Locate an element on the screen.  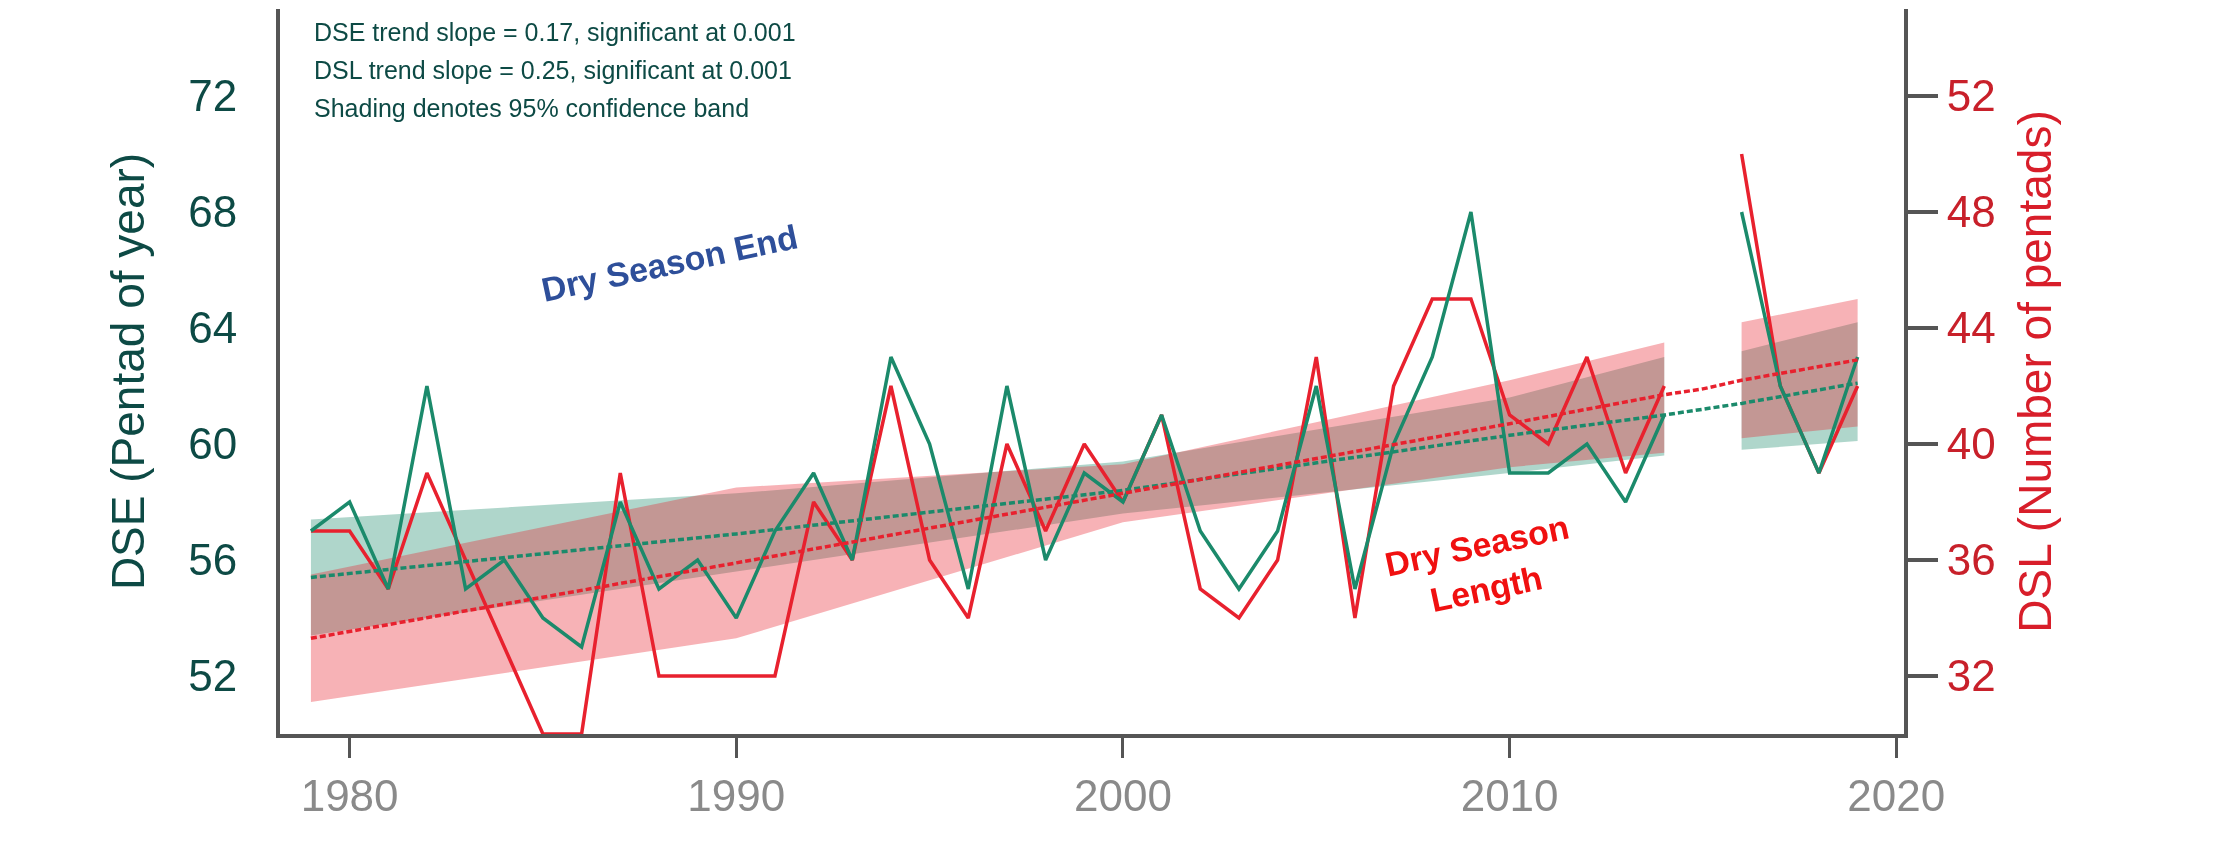
y2-axis-title: DSL (Number of pentads) is located at coordinates (2034, 371).